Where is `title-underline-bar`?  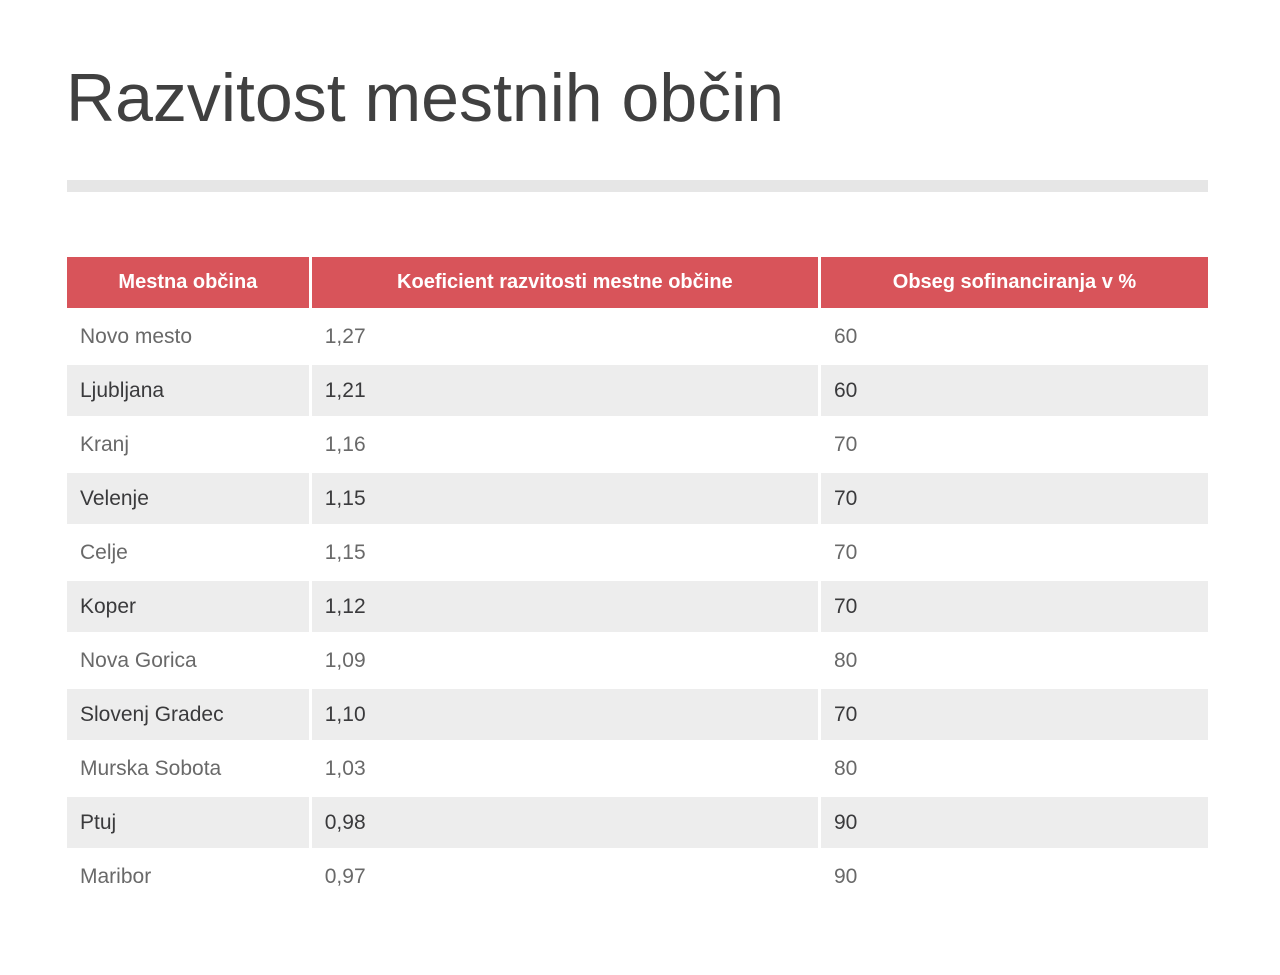
title-underline-bar is located at coordinates (637, 186).